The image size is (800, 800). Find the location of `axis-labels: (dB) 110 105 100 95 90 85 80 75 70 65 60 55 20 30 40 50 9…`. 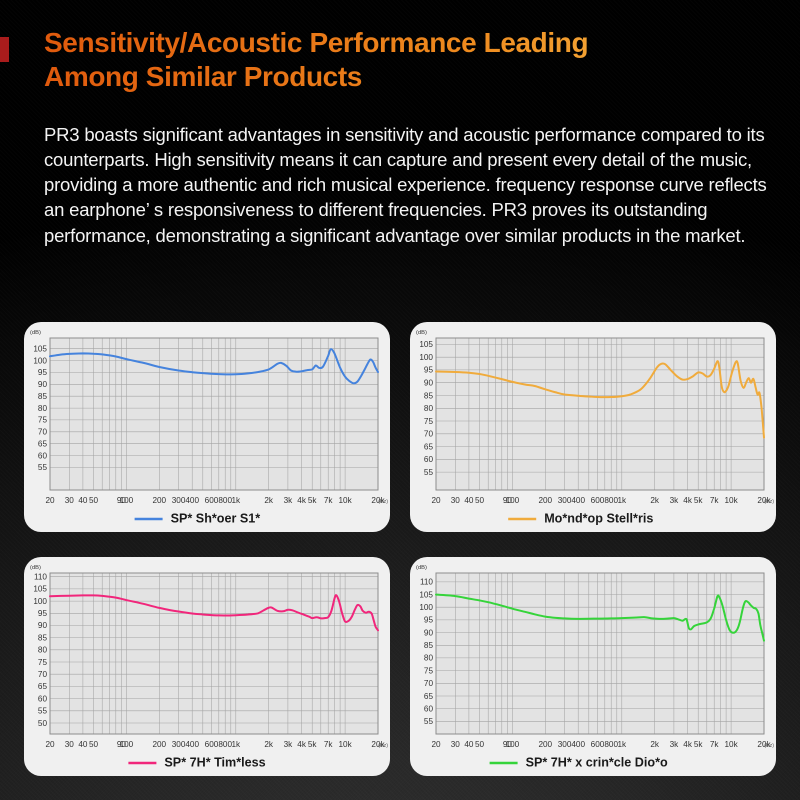

axis-labels: (dB) 110 105 100 95 90 85 80 75 70 65 60 55 20 30 40 50 9… is located at coordinates (595, 657).